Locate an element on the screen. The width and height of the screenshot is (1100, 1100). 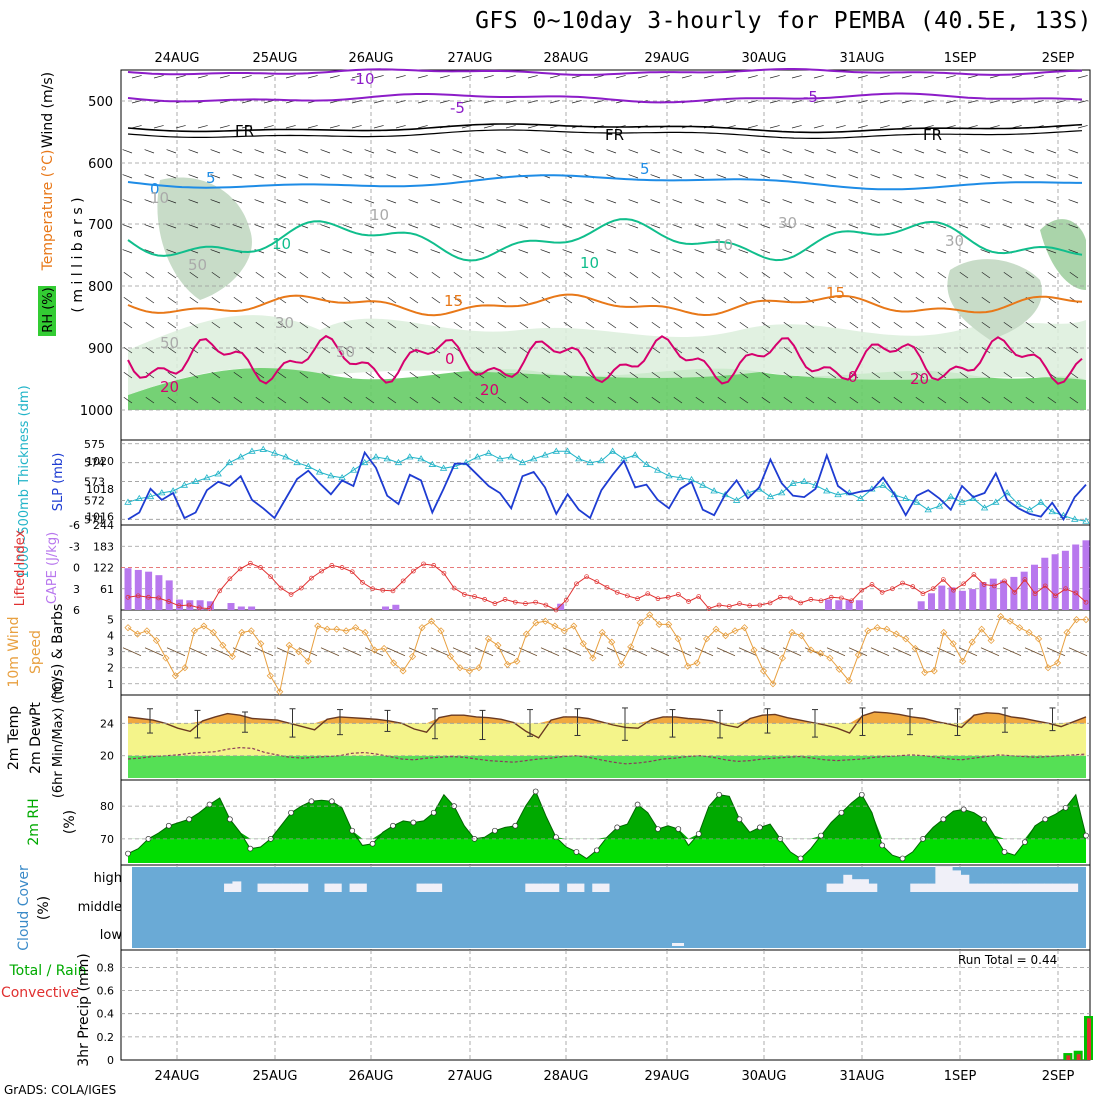
day-label-bottom: 1SEP is located at coordinates (960, 1076).